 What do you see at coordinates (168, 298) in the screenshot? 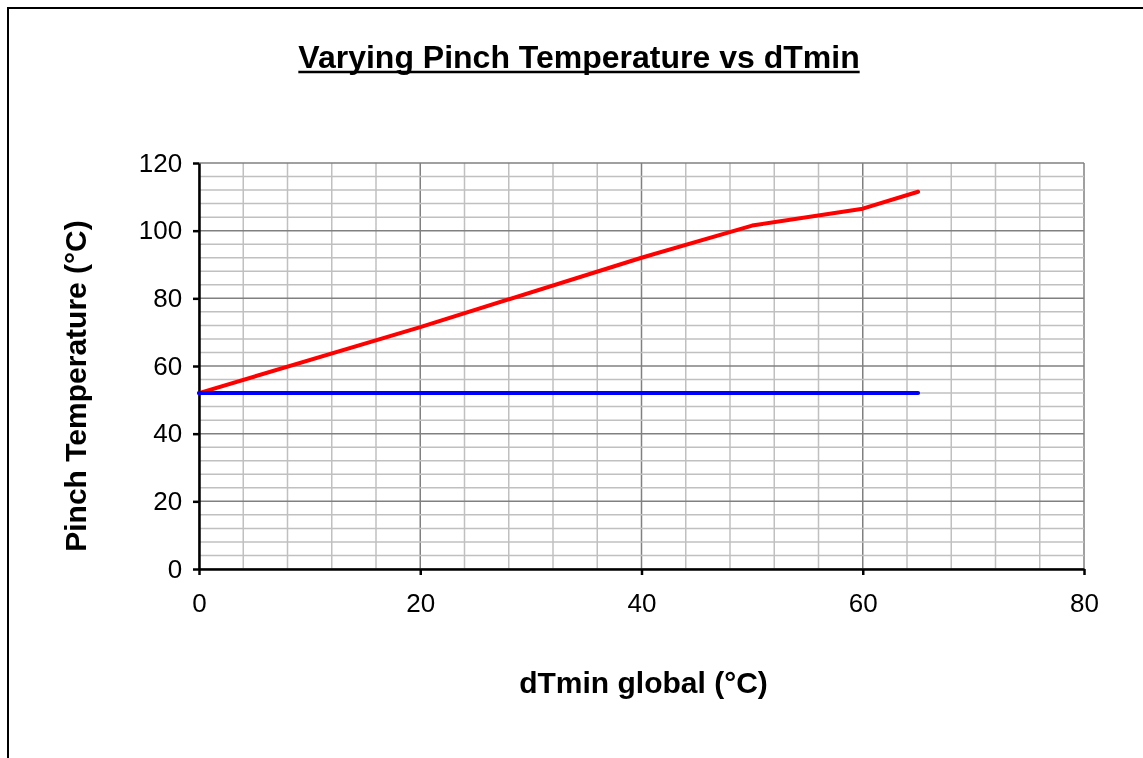
I see `y-tick-label: 80` at bounding box center [168, 298].